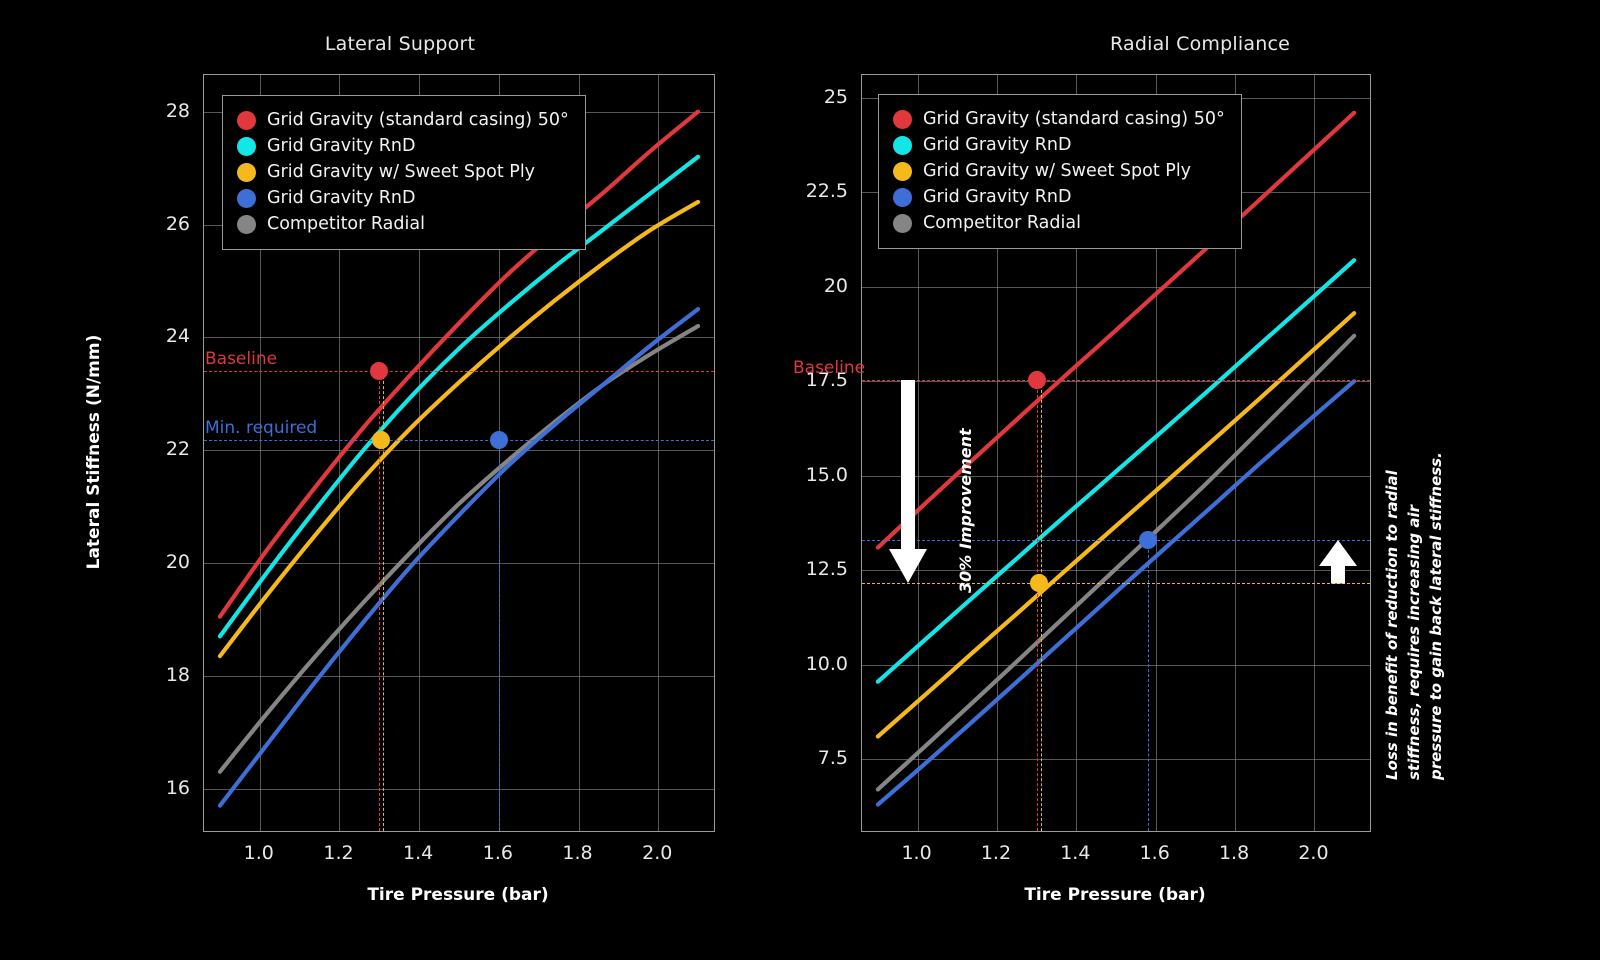  I want to click on y-tick-label: 26, so click(177, 223).